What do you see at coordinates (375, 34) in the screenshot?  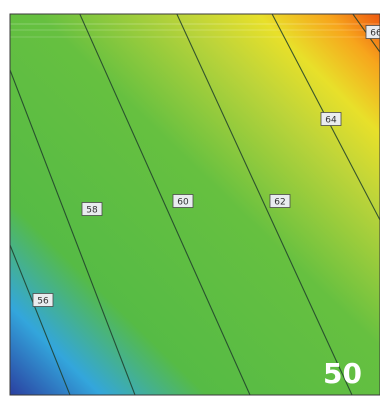 I see `contour-label-66: 66` at bounding box center [375, 34].